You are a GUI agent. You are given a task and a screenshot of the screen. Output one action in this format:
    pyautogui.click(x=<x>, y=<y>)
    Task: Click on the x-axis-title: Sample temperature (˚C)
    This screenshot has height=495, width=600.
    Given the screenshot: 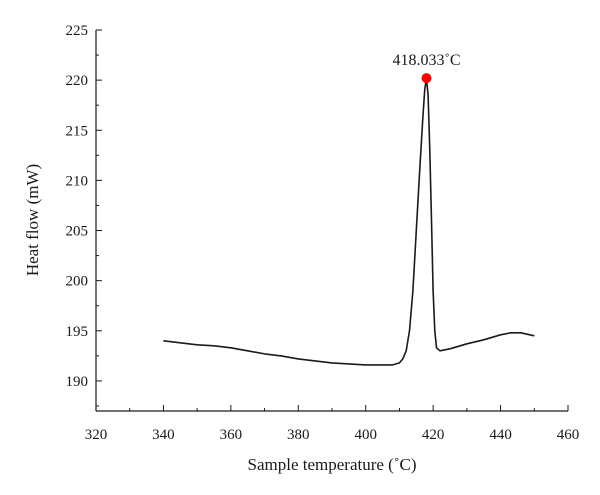 What is the action you would take?
    pyautogui.click(x=332, y=464)
    